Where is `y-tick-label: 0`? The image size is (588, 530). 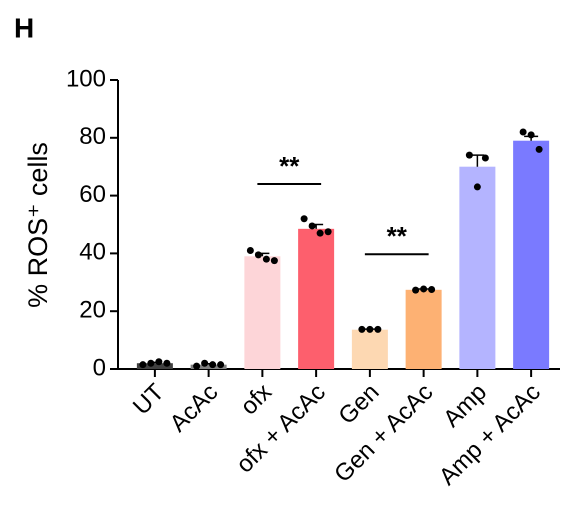
y-tick-label: 0 is located at coordinates (99, 367).